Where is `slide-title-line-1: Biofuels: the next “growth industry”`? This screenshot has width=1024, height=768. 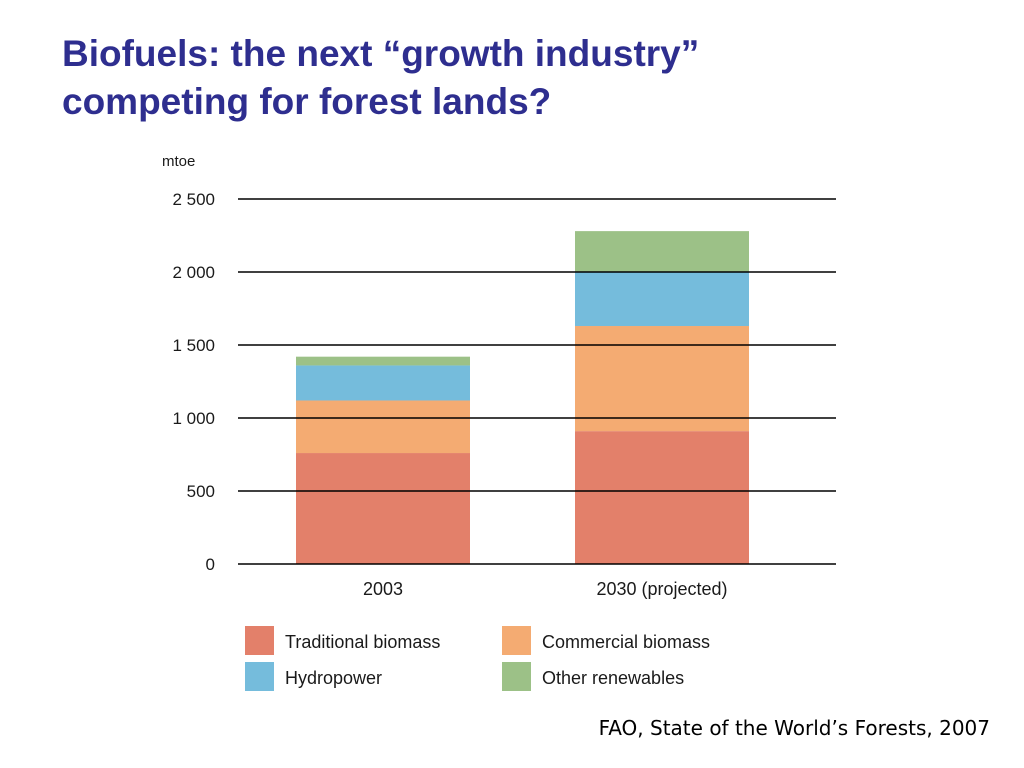
slide-title-line-1: Biofuels: the next “growth industry” is located at coordinates (381, 53).